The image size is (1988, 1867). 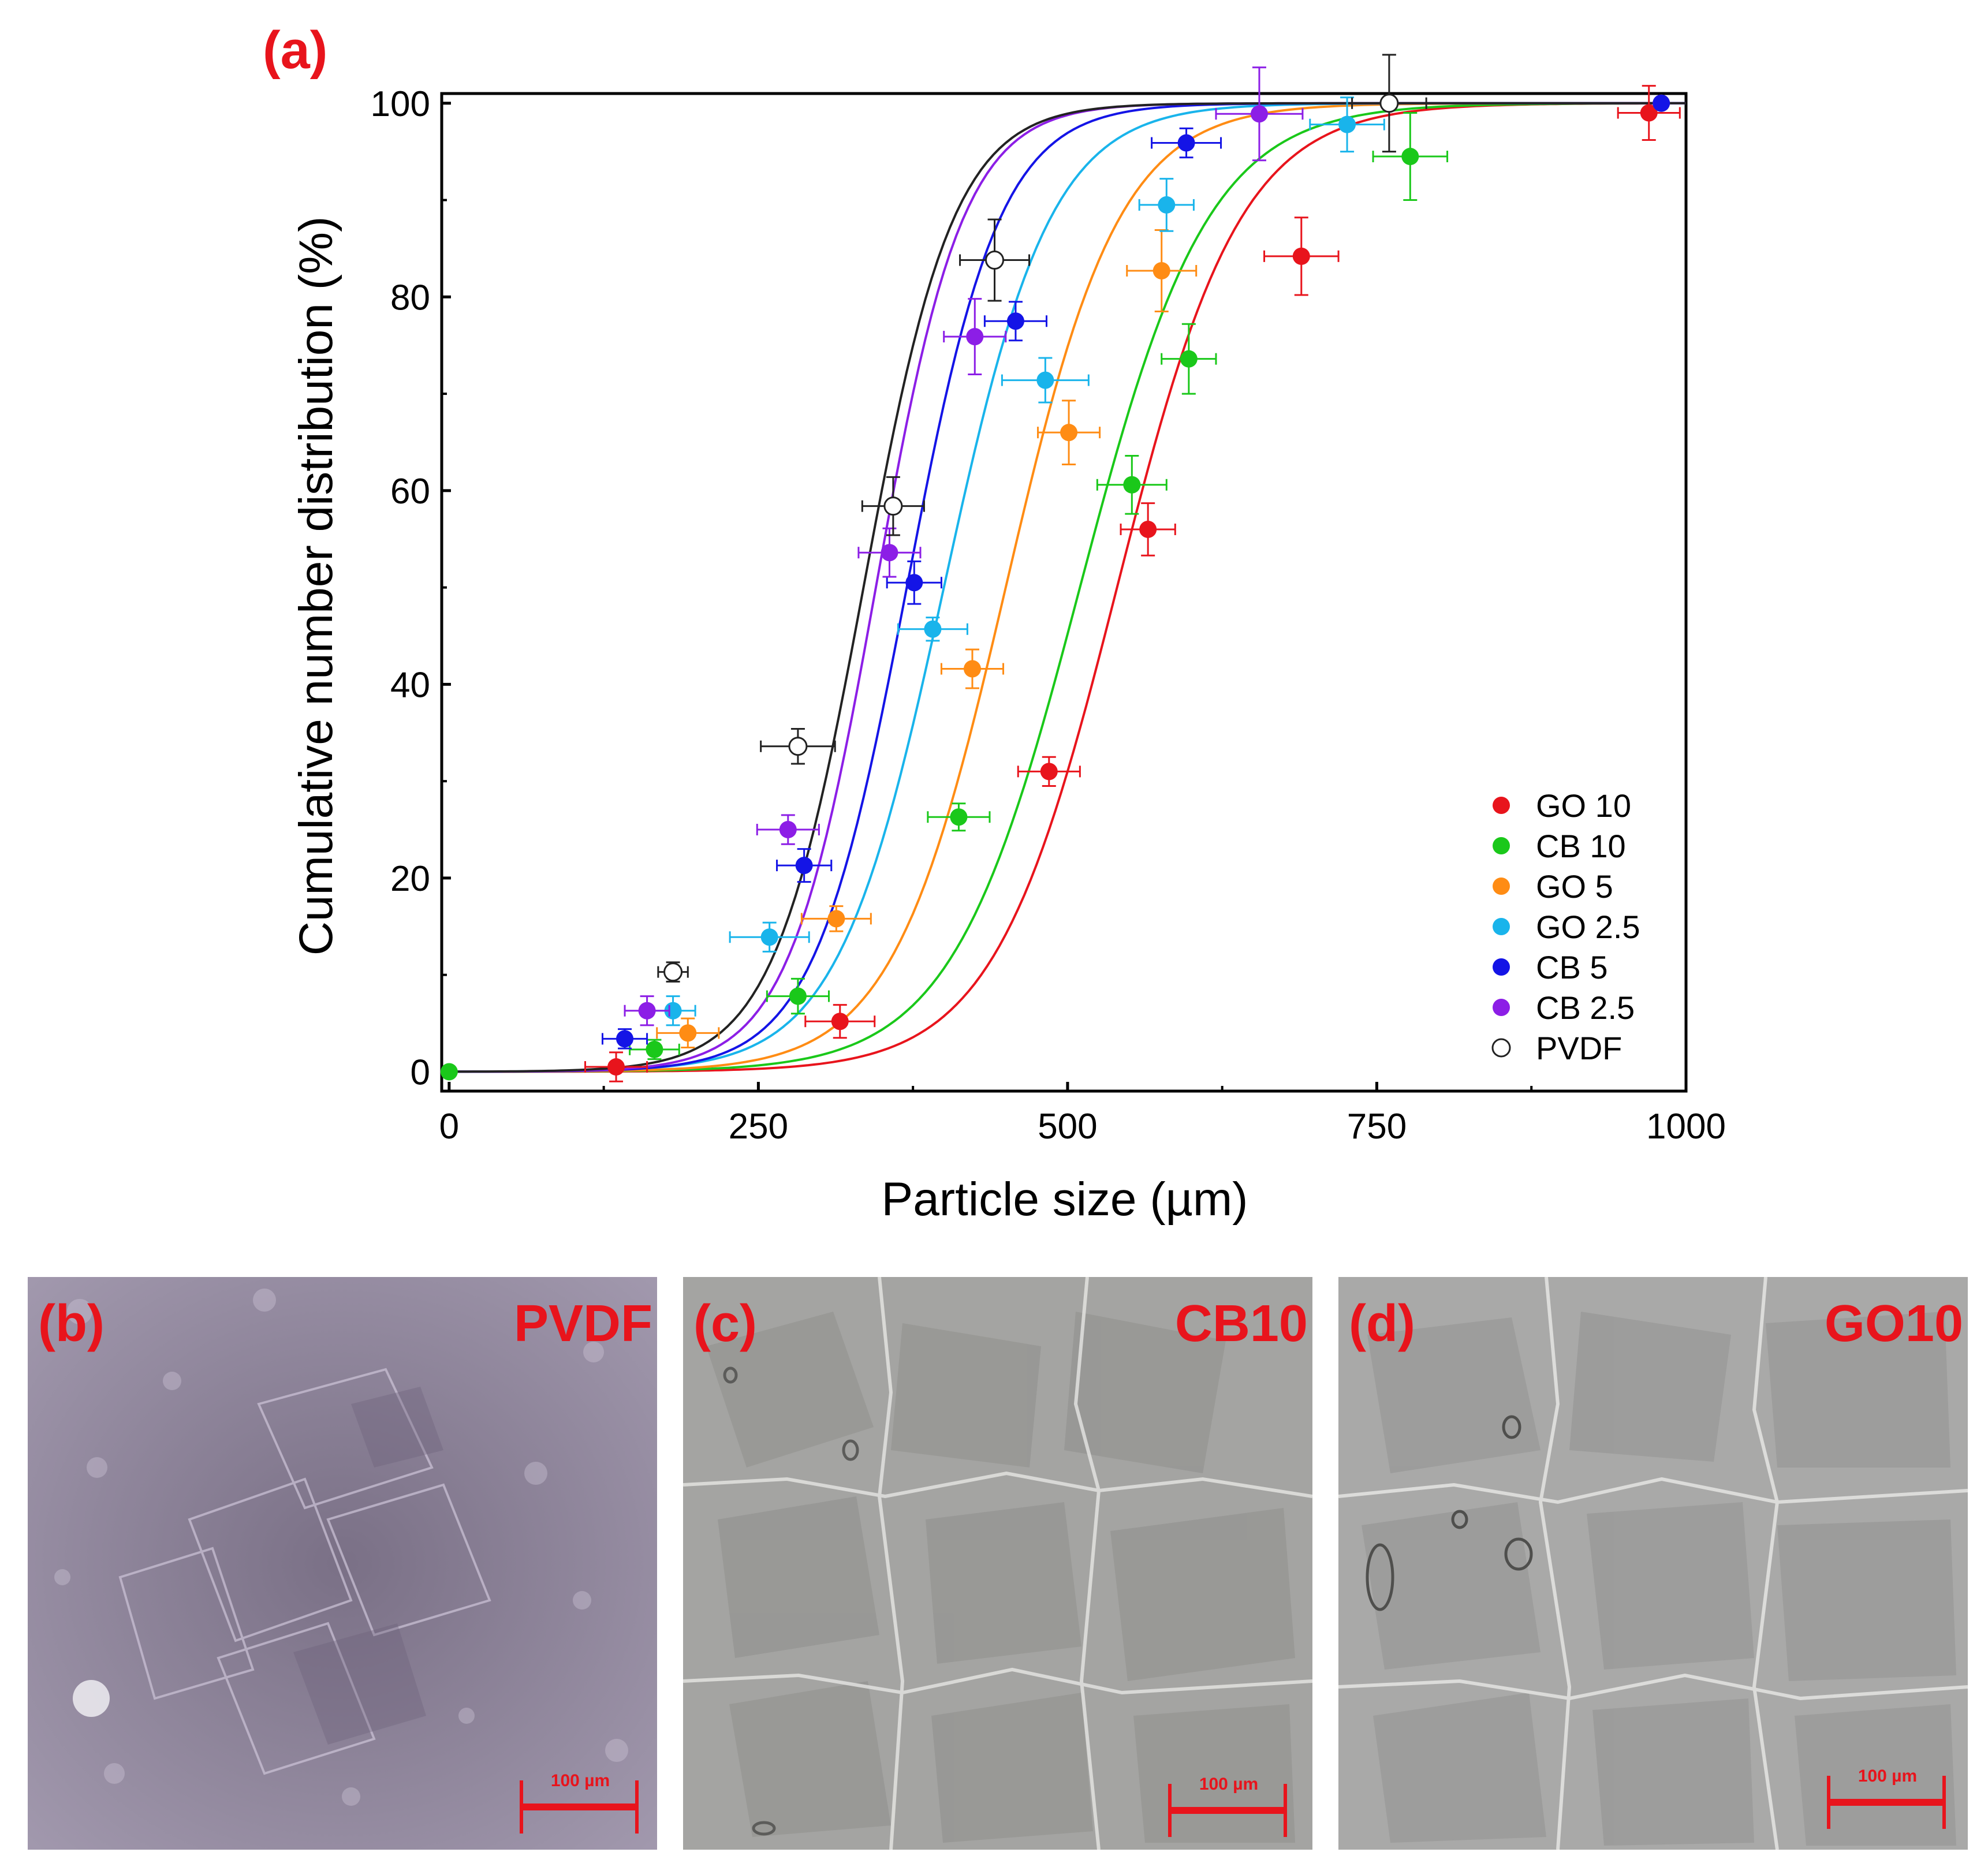 What do you see at coordinates (580, 1780) in the screenshot?
I see `panel-b-scale-label: 100 µm` at bounding box center [580, 1780].